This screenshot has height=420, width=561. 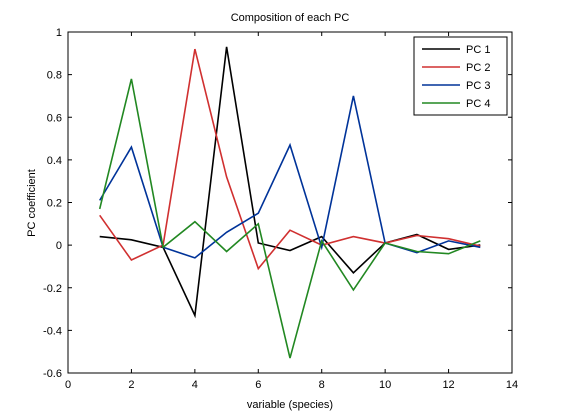 I want to click on legend-label-pc-1: PC 1, so click(x=478, y=50).